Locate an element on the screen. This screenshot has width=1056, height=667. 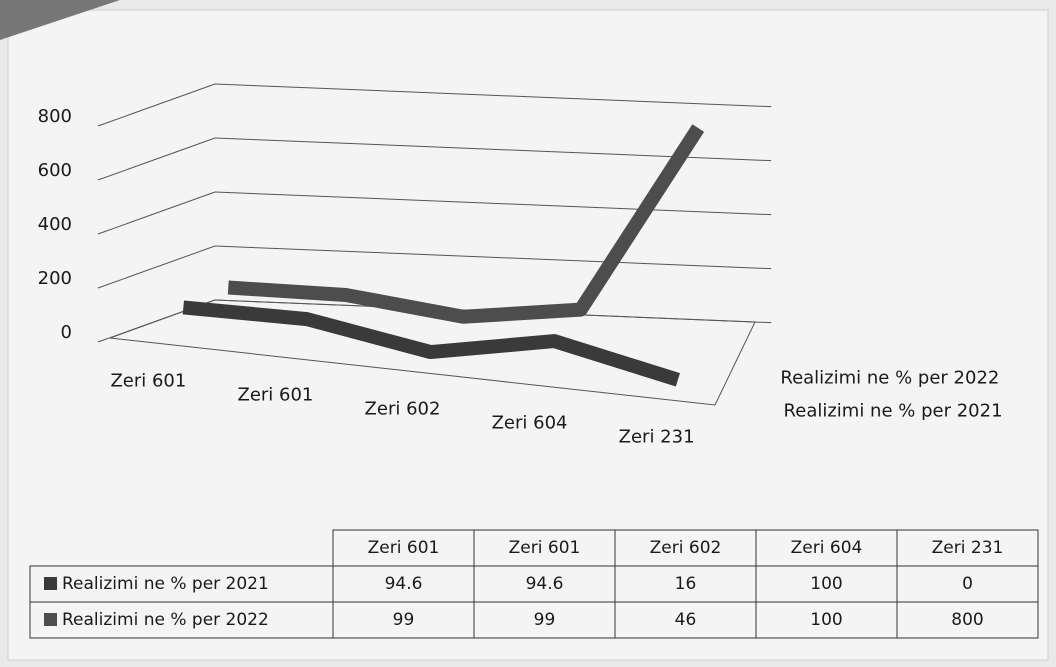
table-cell: 46 is located at coordinates (686, 620).